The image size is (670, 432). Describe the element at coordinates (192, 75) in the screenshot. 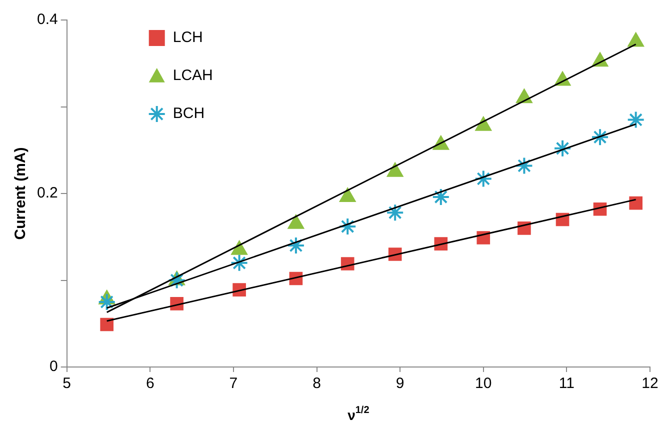

I see `legend-label: LCAH` at that location.